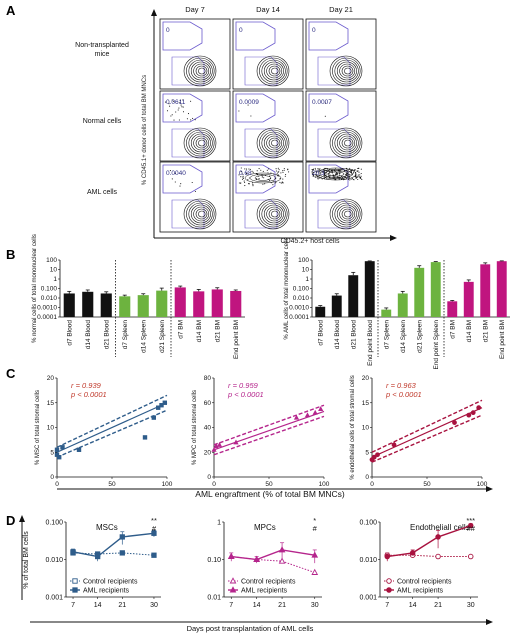 This screenshot has height=644, width=520. I want to click on y-tick-label: 15, so click(366, 403).